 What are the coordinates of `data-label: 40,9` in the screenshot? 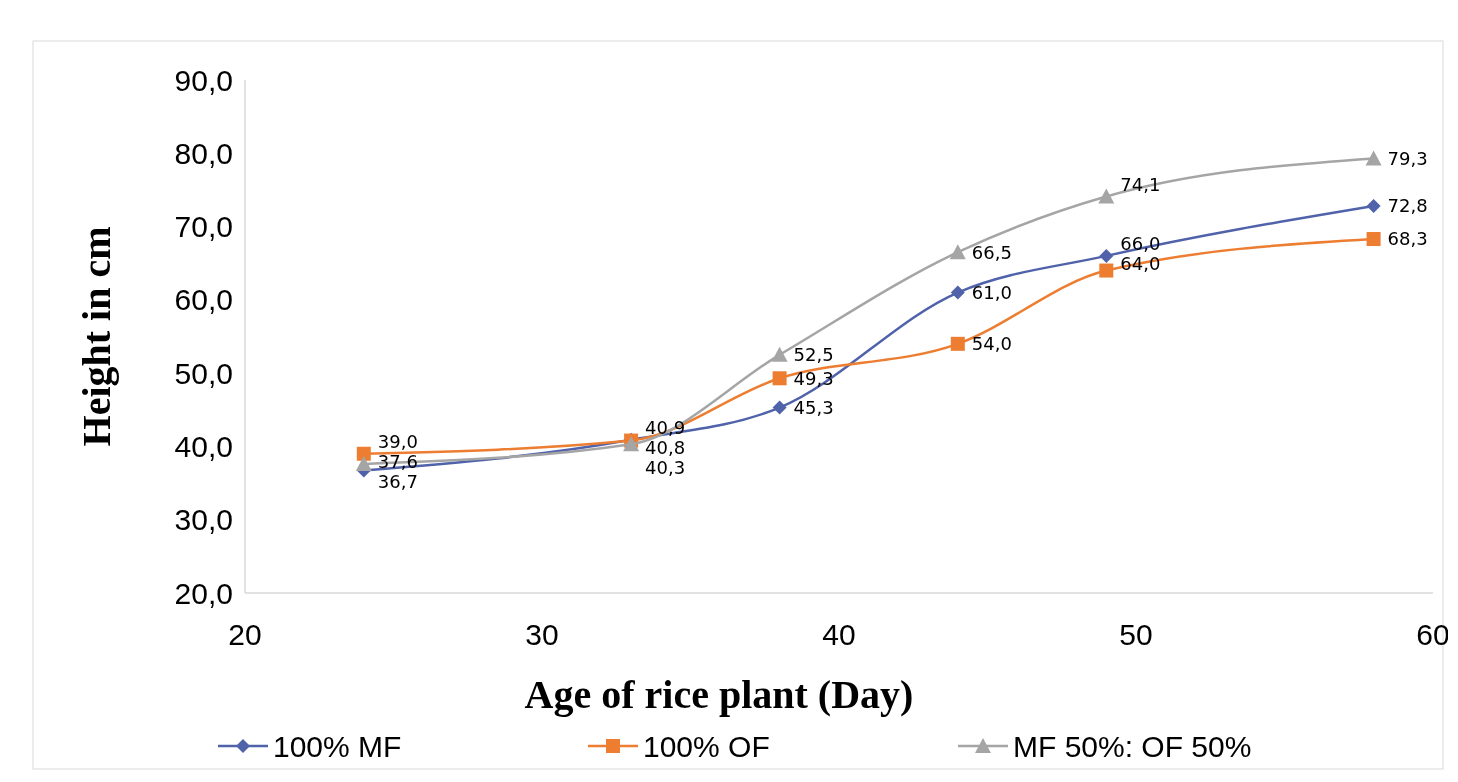 It's located at (665, 428).